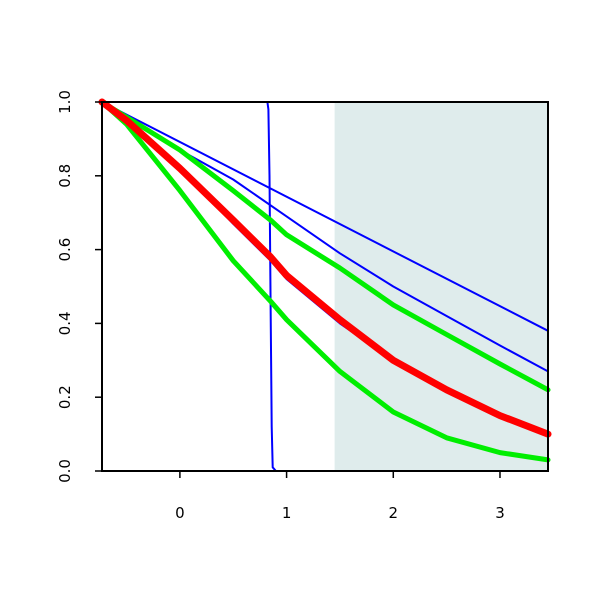  What do you see at coordinates (65, 176) in the screenshot?
I see `y-tick-label: 0.8` at bounding box center [65, 176].